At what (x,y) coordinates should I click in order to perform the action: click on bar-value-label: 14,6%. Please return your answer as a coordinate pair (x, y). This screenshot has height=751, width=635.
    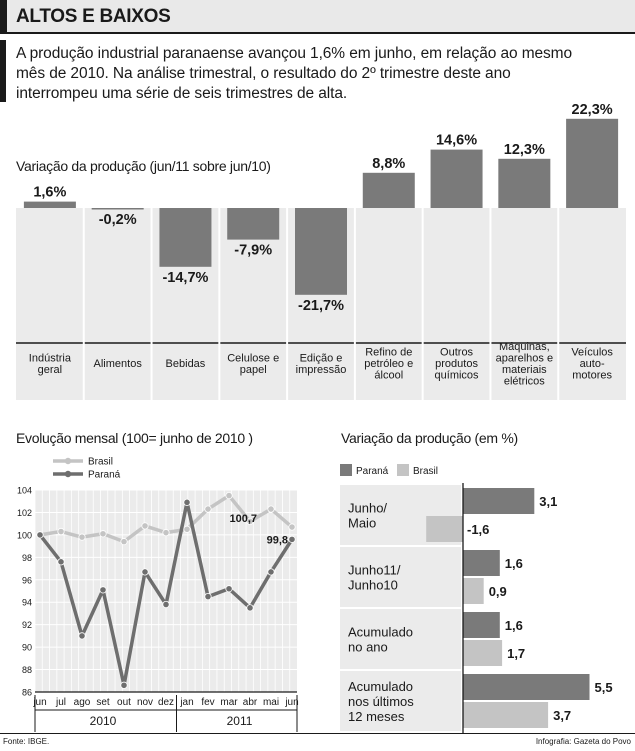
    Looking at the image, I should click on (456, 141).